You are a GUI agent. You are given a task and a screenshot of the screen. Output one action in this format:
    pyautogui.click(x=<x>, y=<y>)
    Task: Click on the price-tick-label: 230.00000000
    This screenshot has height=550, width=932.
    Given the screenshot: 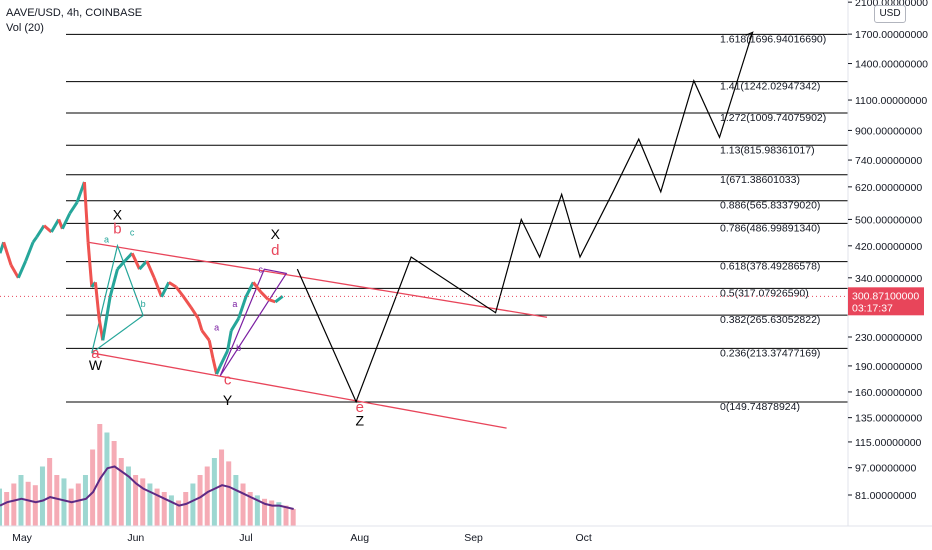 What is the action you would take?
    pyautogui.click(x=888, y=338)
    